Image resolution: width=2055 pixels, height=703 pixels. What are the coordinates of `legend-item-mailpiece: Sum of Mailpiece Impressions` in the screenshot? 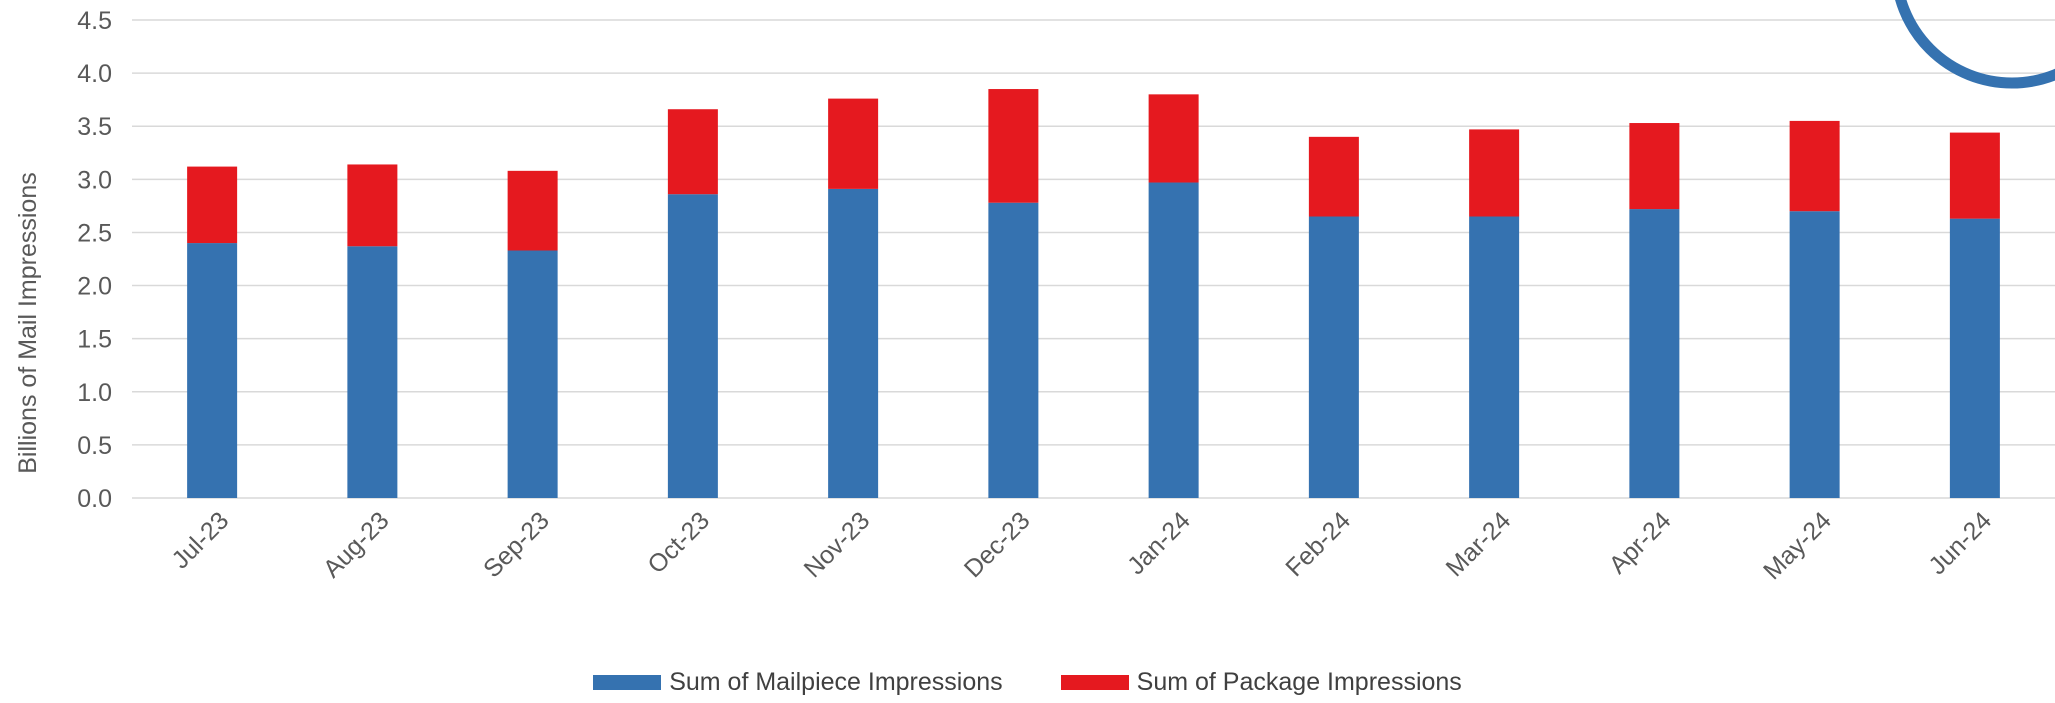 It's located at (798, 682).